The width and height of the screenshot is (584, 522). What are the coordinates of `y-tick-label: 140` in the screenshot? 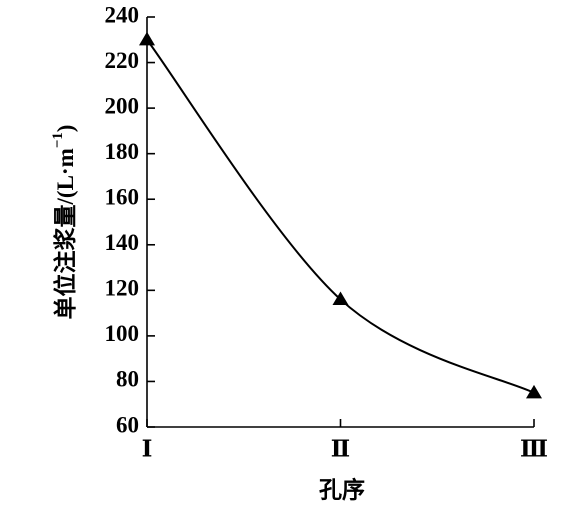 It's located at (122, 242).